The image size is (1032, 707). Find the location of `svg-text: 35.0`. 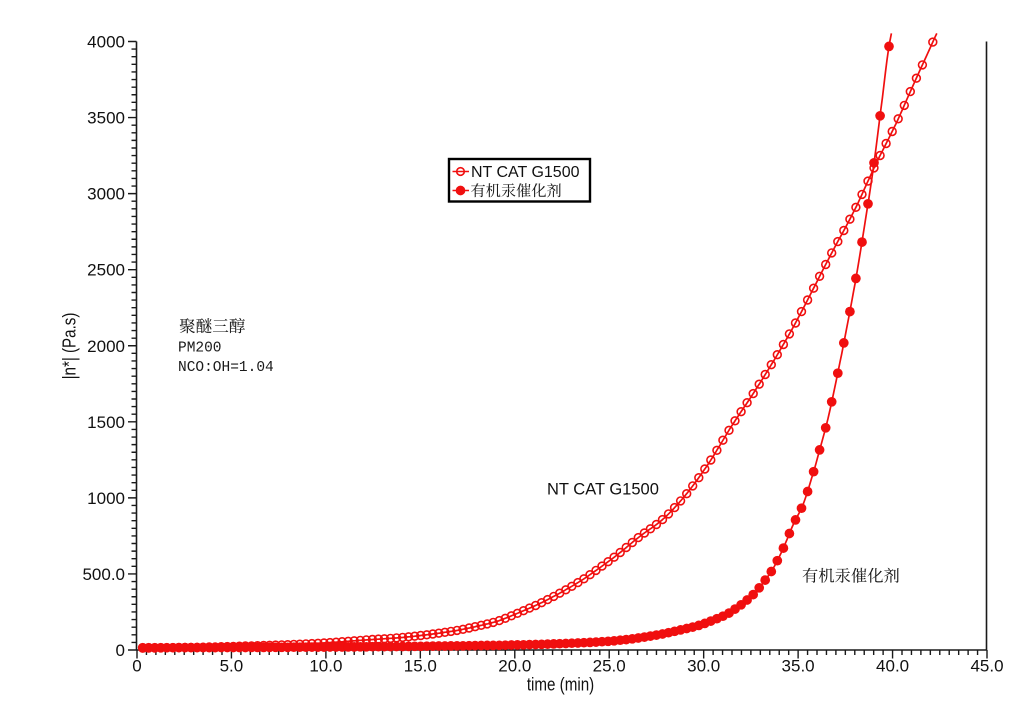

svg-text: 35.0 is located at coordinates (798, 666).